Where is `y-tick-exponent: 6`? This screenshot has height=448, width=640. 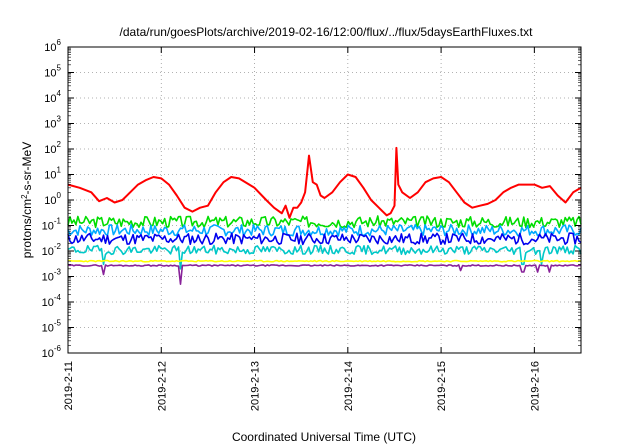
y-tick-exponent: 6 is located at coordinates (59, 42).